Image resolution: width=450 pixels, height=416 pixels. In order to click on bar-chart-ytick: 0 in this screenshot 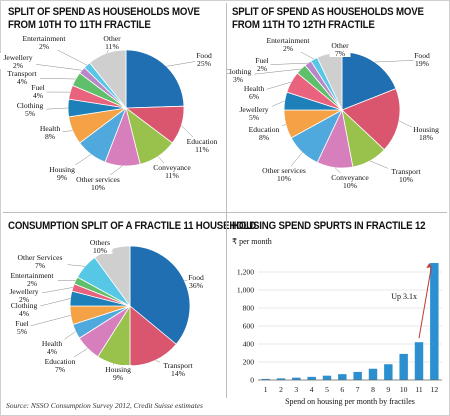, I will do `click(252, 380)`.